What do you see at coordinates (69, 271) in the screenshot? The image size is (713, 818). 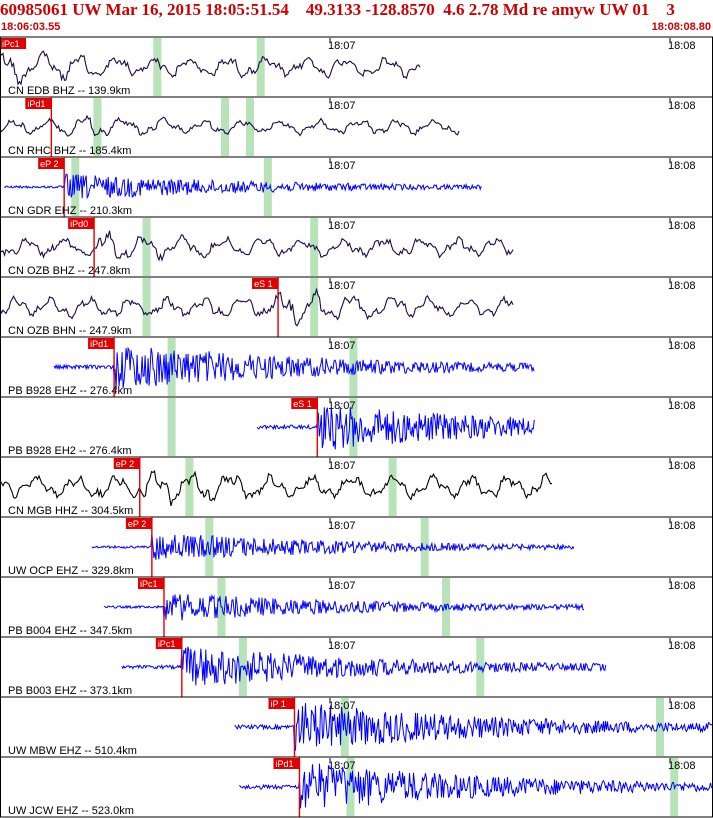 I see `channel-label: CN OZB BHZ -- 247.8km` at bounding box center [69, 271].